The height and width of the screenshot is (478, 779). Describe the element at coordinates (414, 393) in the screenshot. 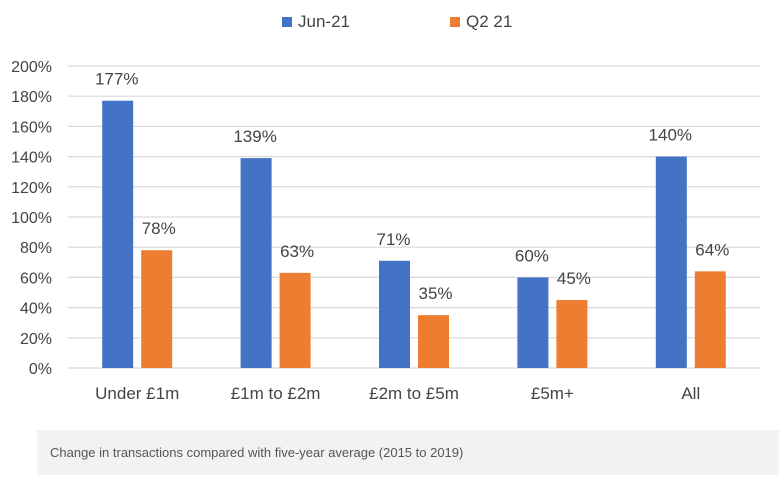

I see `category-label: £2m to £5m` at that location.